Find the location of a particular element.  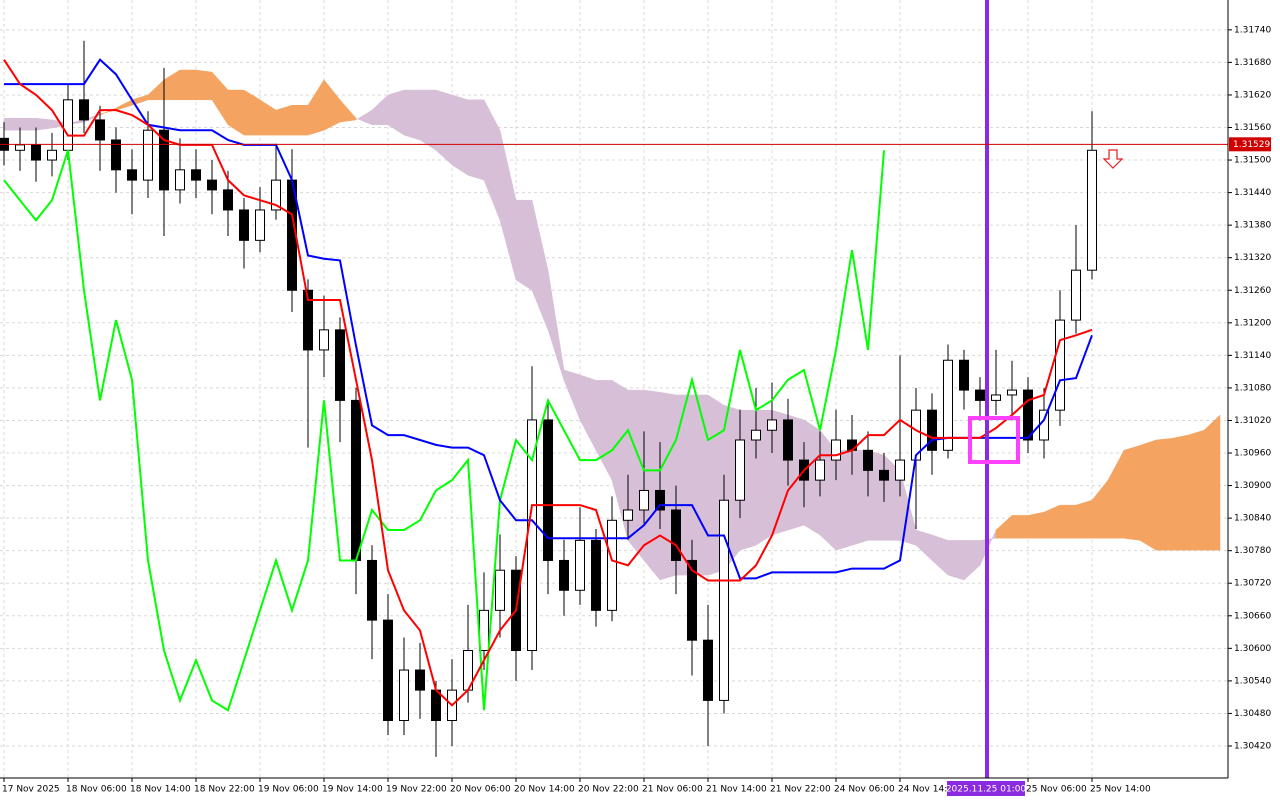

y-tick-label: 1.30960 is located at coordinates (1252, 454).